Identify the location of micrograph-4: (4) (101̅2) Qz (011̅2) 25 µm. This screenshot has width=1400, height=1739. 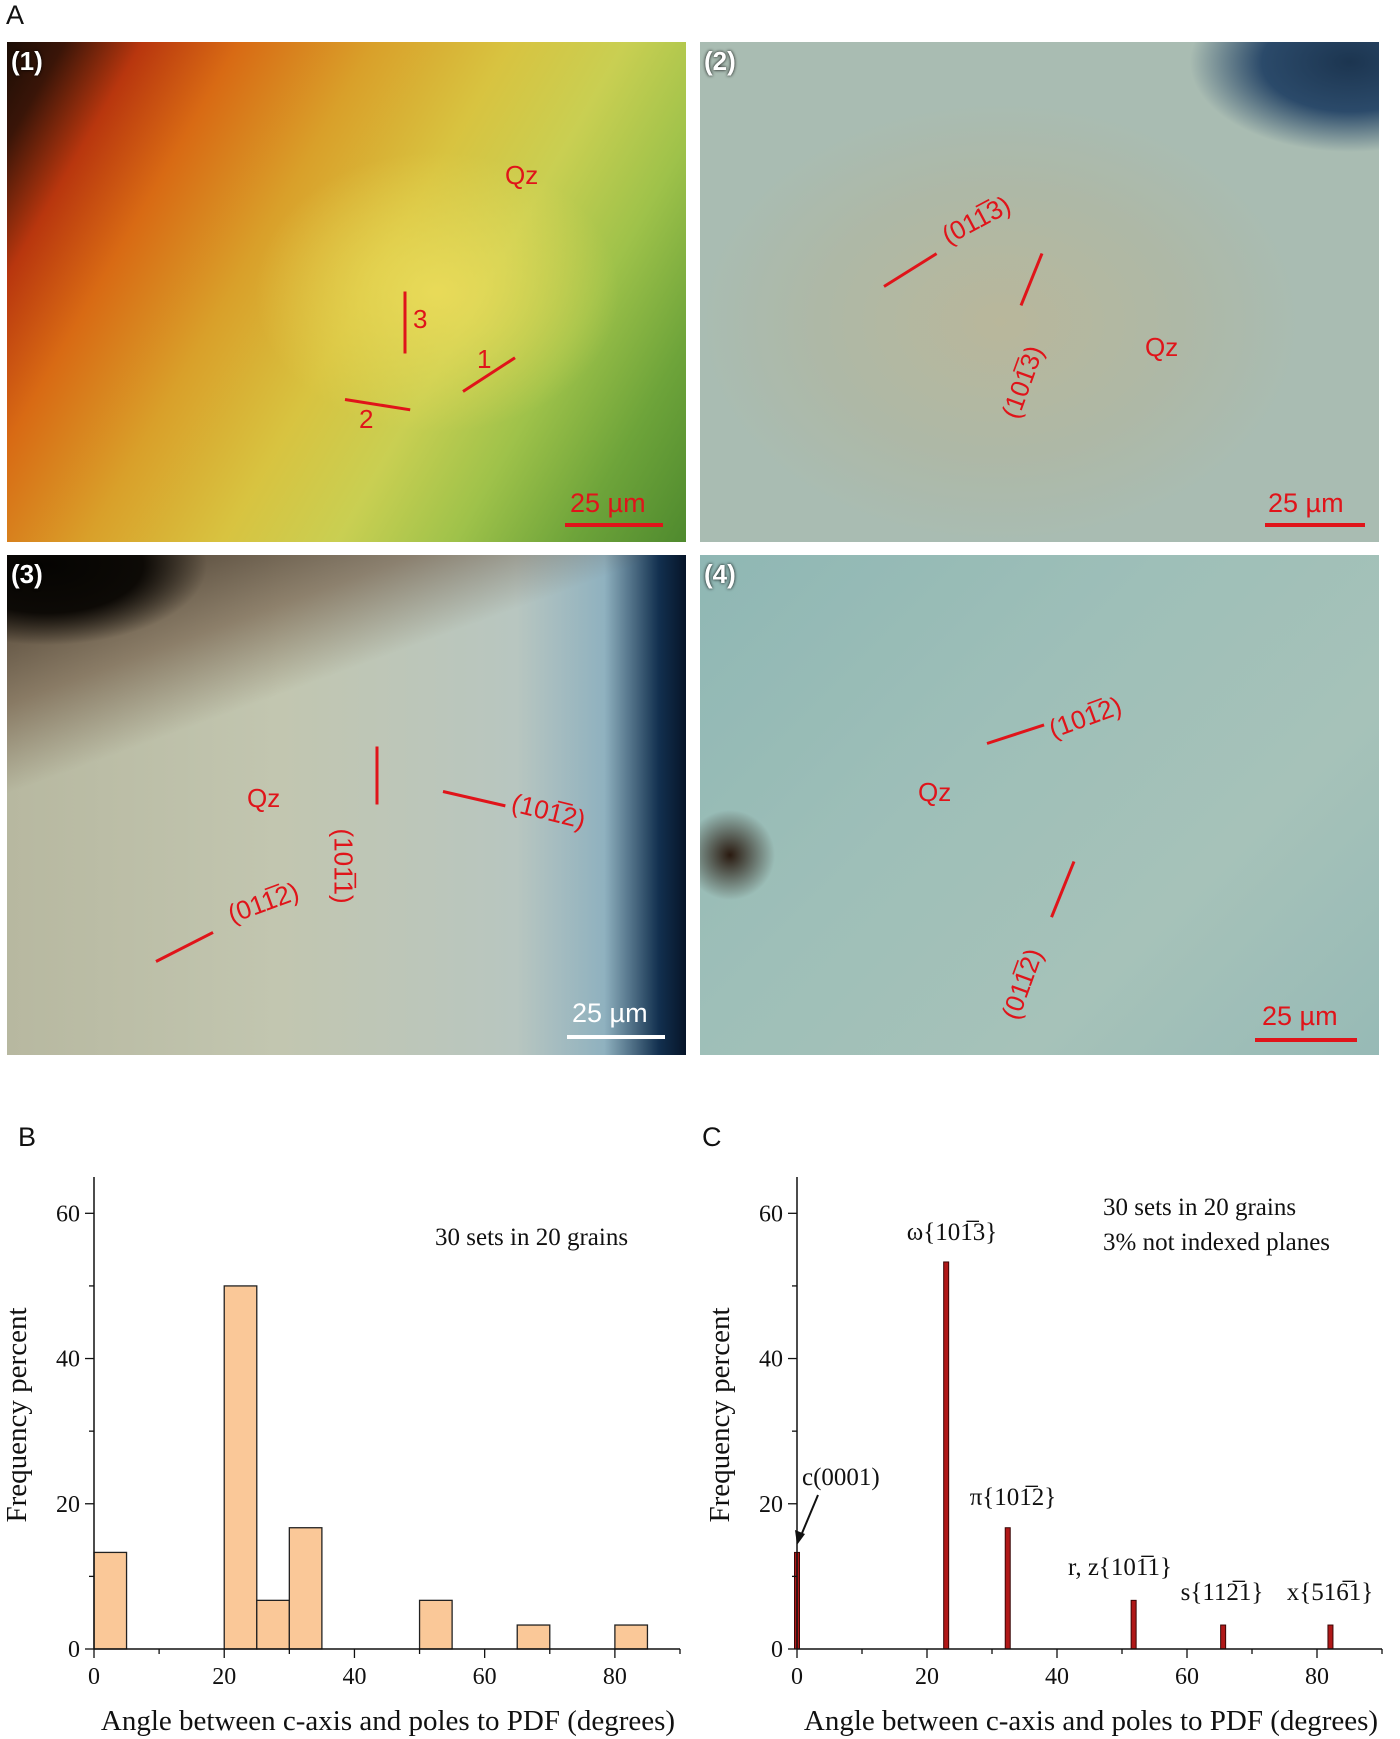
(1039, 805).